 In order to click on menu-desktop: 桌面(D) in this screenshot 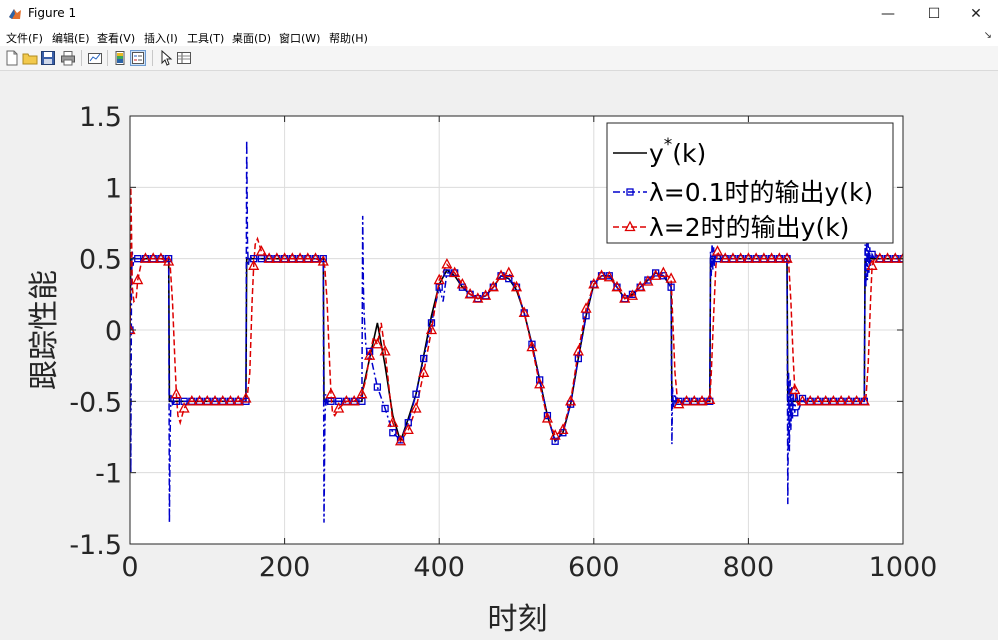, I will do `click(252, 38)`.